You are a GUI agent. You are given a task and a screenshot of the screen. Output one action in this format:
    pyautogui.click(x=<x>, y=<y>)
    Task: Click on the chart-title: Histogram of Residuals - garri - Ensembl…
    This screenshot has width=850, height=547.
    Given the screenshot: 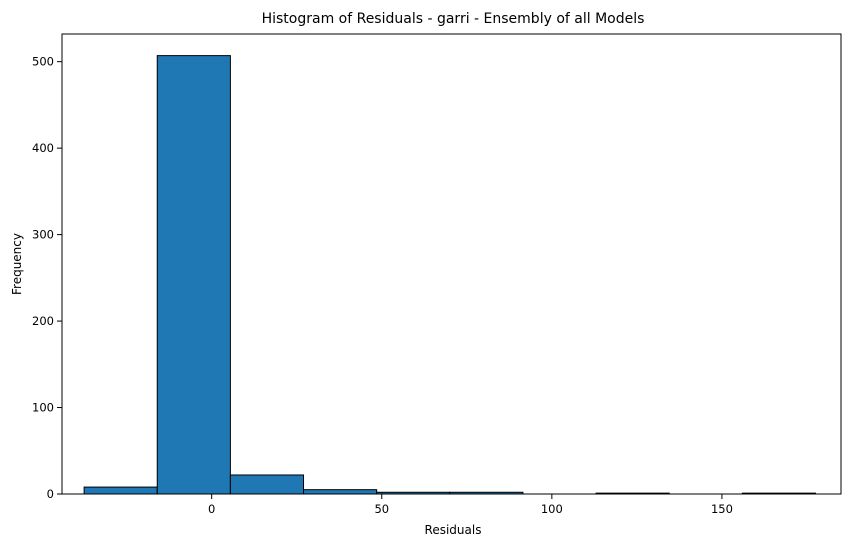 What is the action you would take?
    pyautogui.click(x=453, y=19)
    